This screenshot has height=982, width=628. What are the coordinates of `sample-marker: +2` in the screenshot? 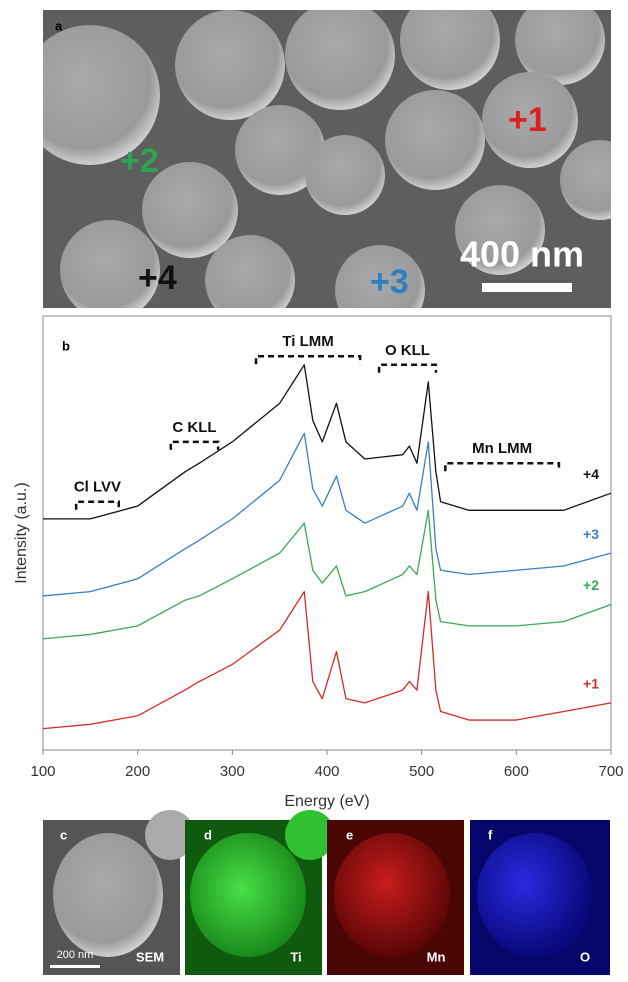 It's located at (139, 161).